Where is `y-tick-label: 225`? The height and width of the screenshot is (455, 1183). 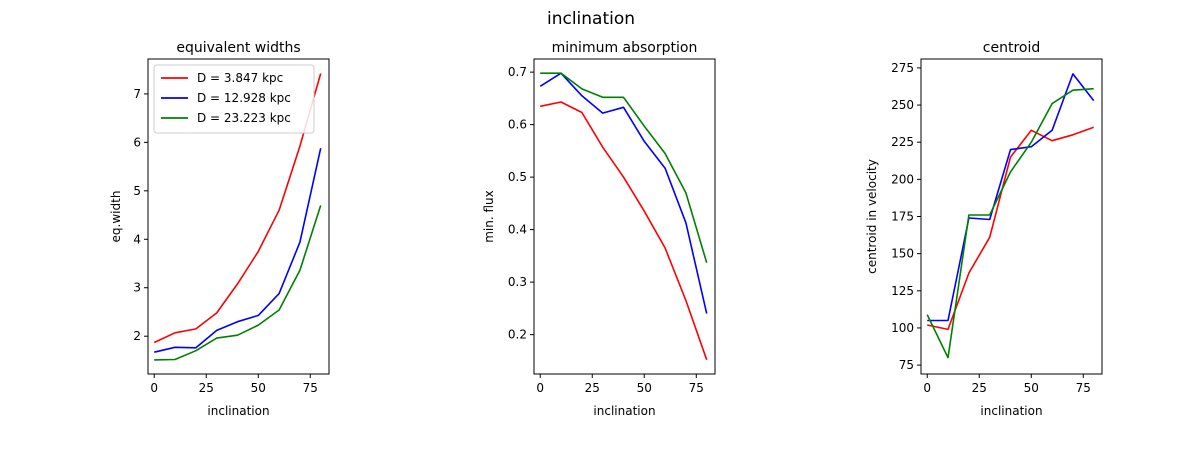 y-tick-label: 225 is located at coordinates (902, 142).